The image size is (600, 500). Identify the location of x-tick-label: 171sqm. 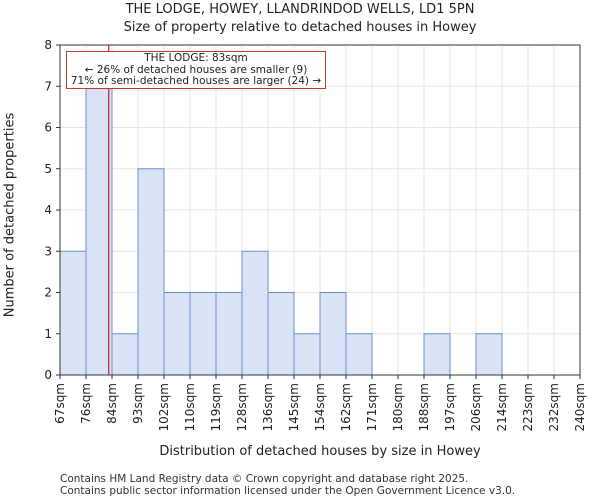
(372, 407).